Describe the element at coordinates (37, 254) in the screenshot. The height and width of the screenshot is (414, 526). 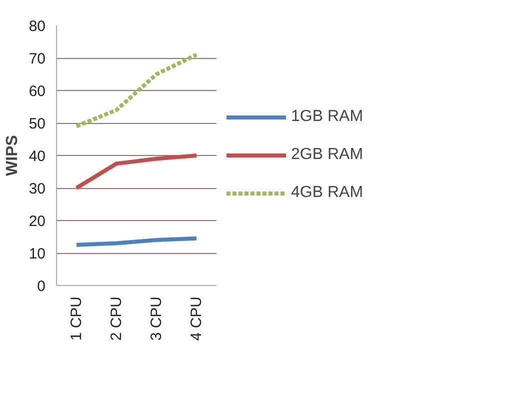
I see `y-tick-label: 10` at that location.